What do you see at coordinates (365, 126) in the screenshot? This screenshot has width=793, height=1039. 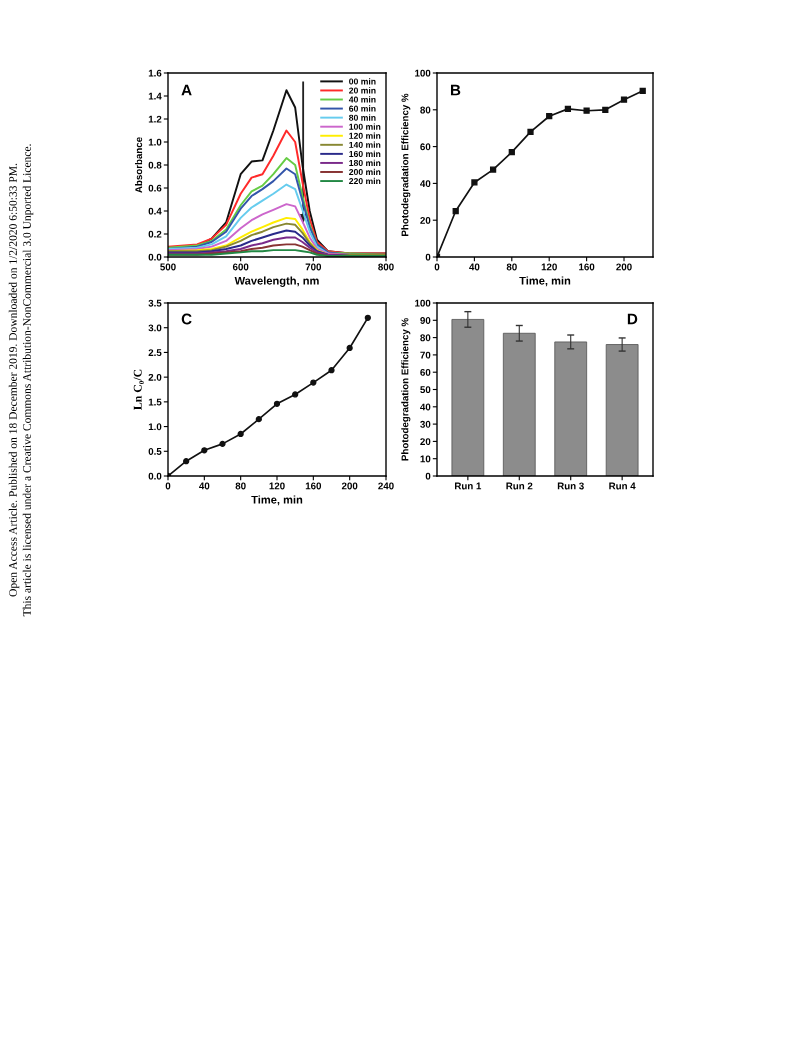 I see `legend-label: 100 min` at bounding box center [365, 126].